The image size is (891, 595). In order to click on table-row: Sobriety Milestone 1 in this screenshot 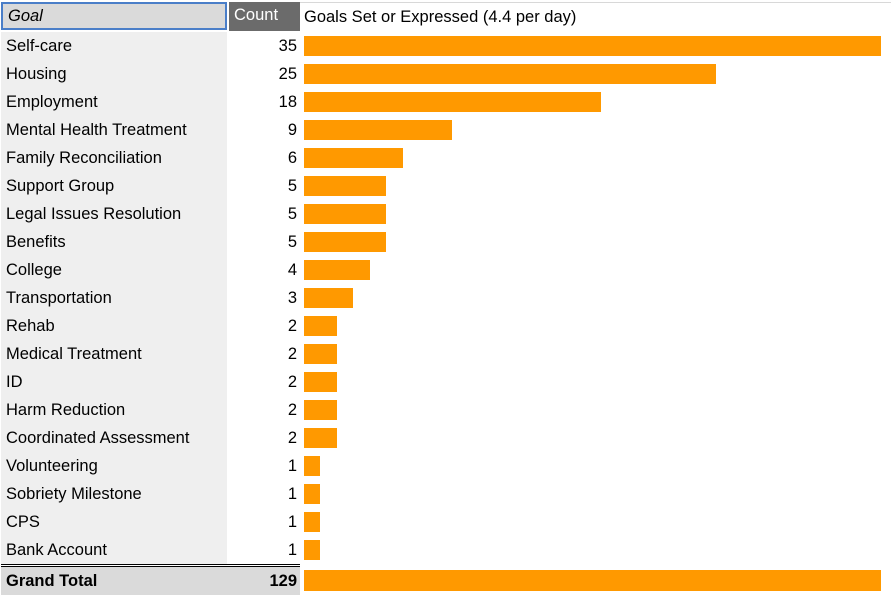, I will do `click(445, 494)`.